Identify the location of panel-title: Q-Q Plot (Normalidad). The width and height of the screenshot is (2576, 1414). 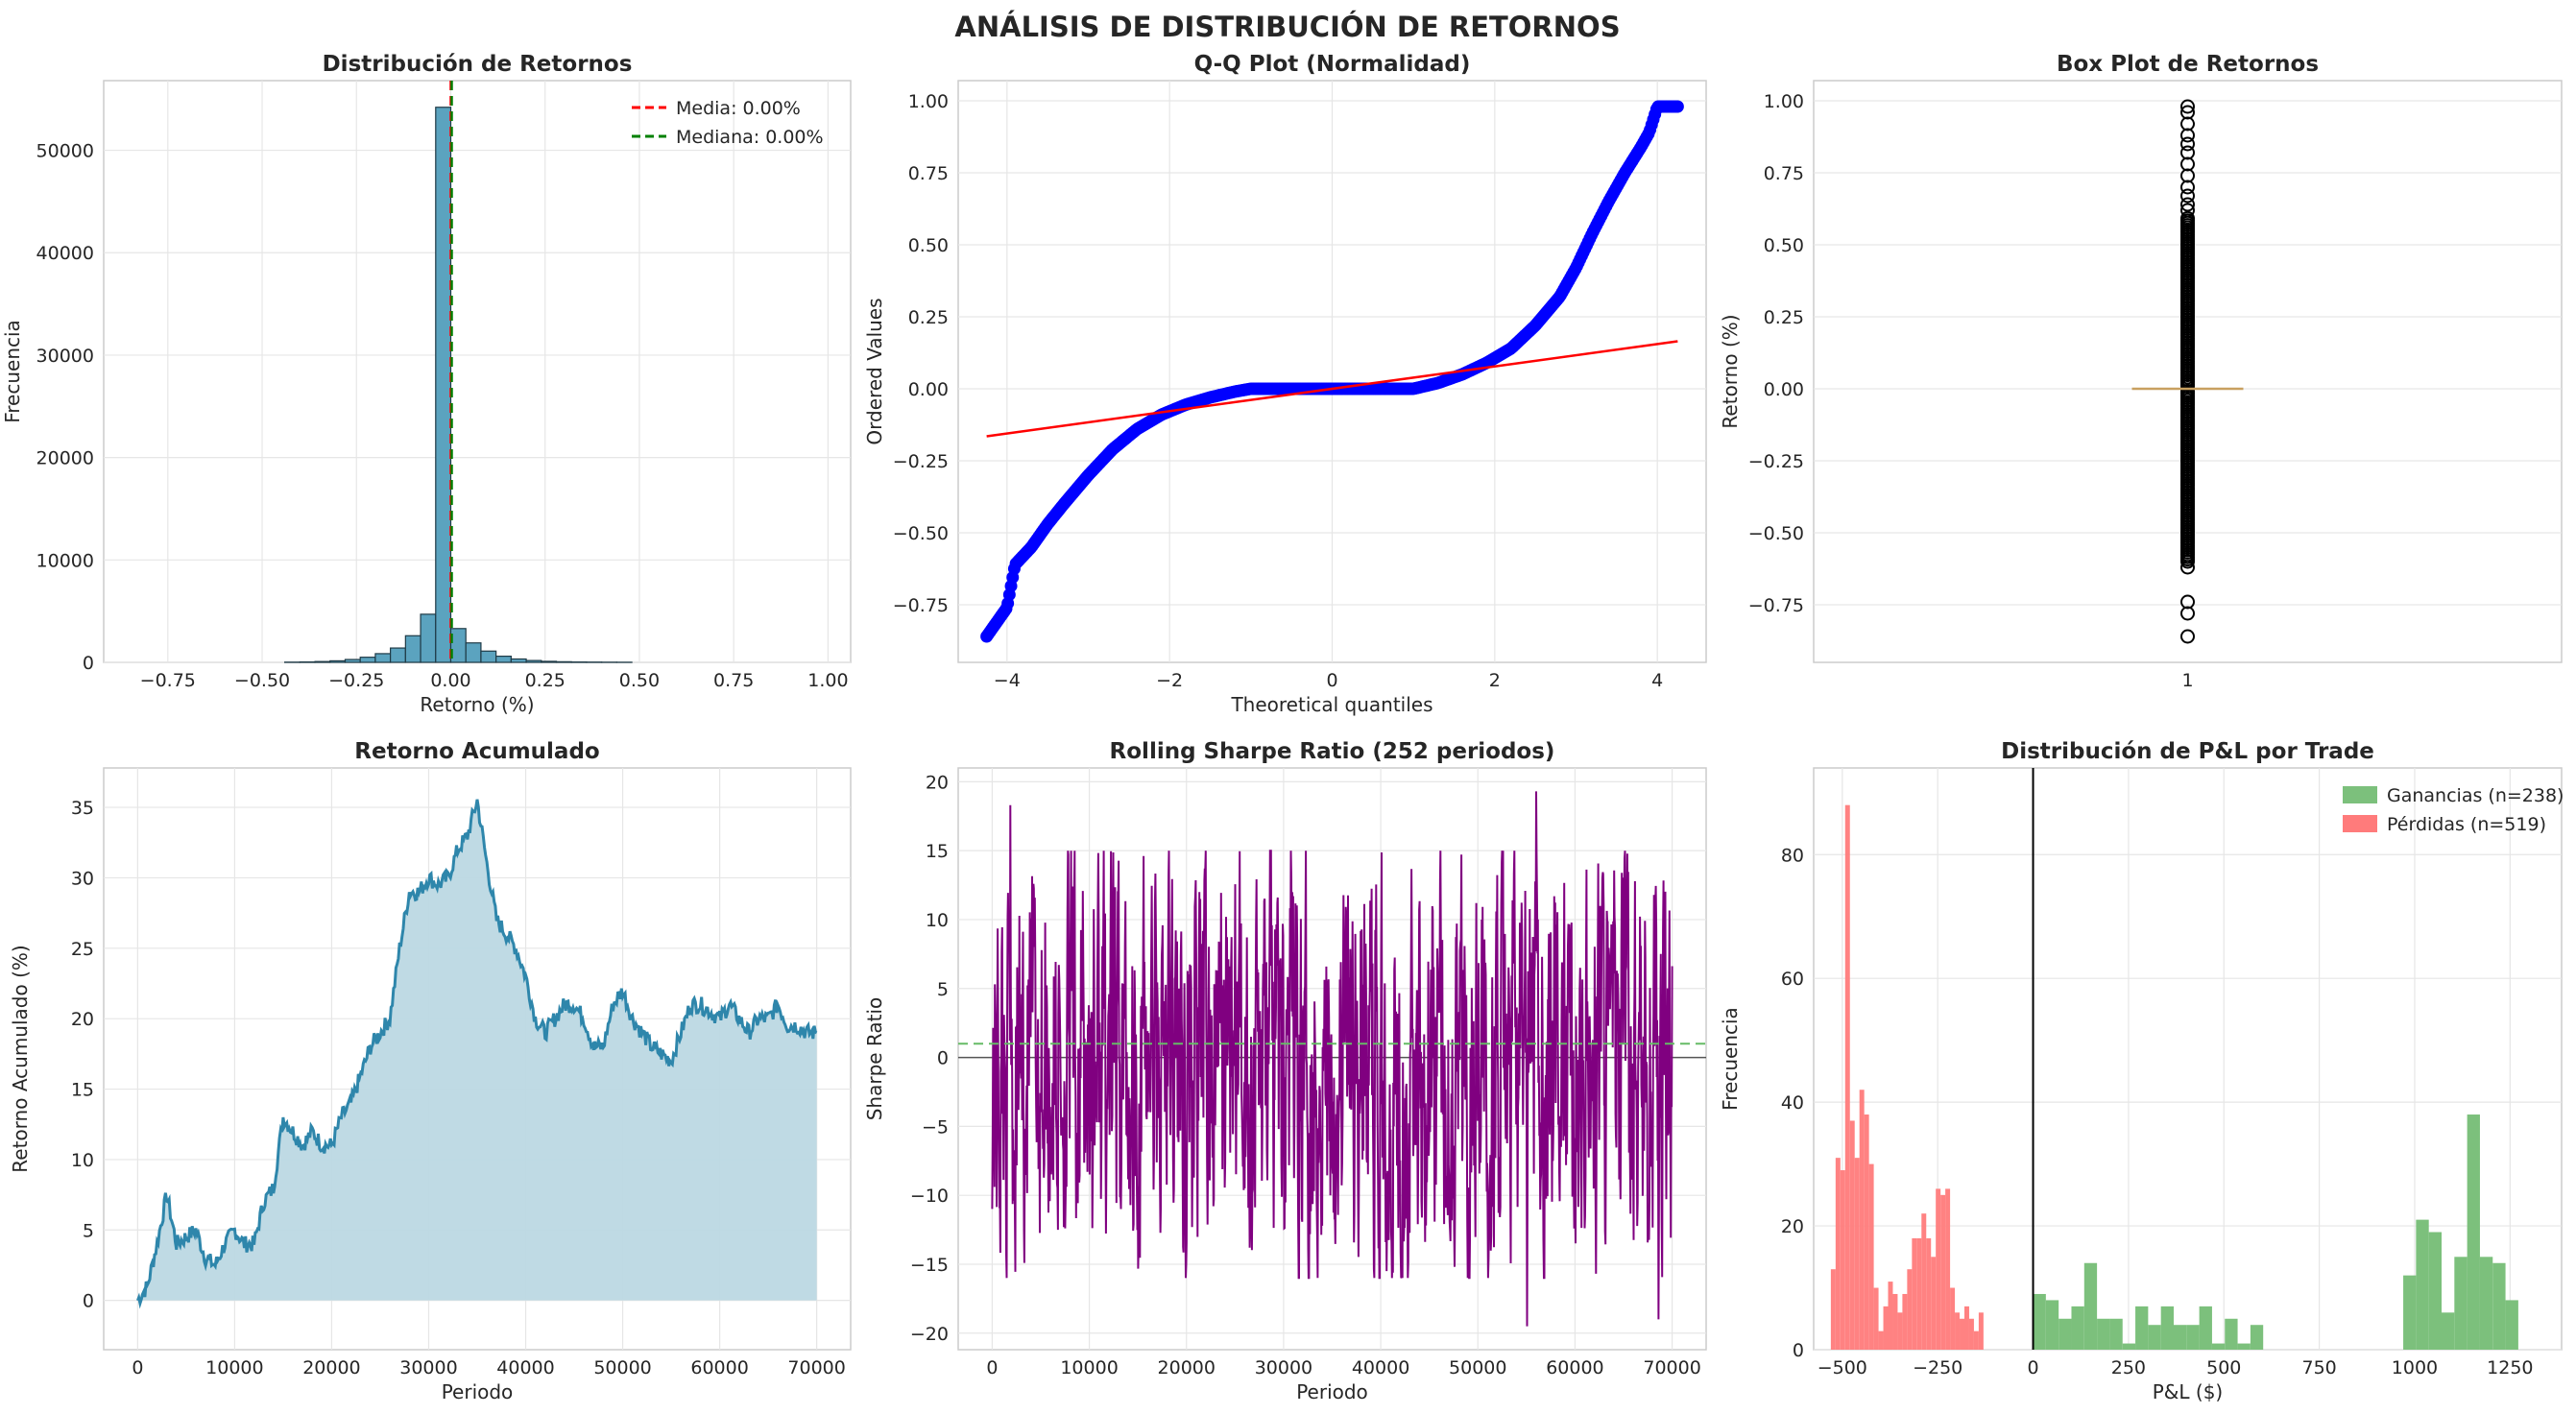
(1332, 64).